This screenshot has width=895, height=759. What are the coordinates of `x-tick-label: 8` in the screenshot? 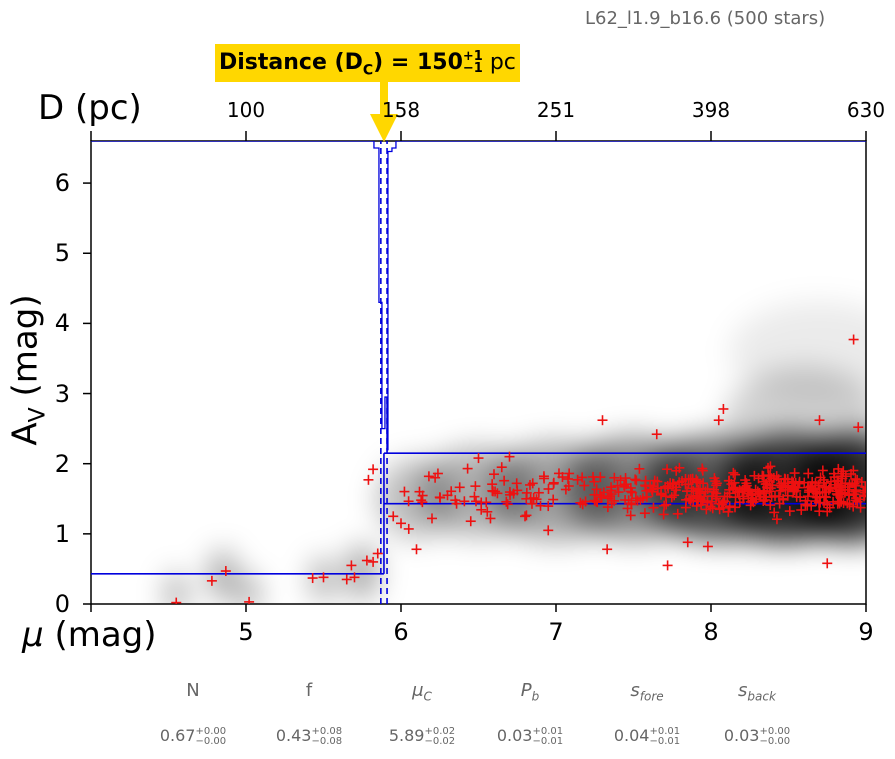 It's located at (711, 632).